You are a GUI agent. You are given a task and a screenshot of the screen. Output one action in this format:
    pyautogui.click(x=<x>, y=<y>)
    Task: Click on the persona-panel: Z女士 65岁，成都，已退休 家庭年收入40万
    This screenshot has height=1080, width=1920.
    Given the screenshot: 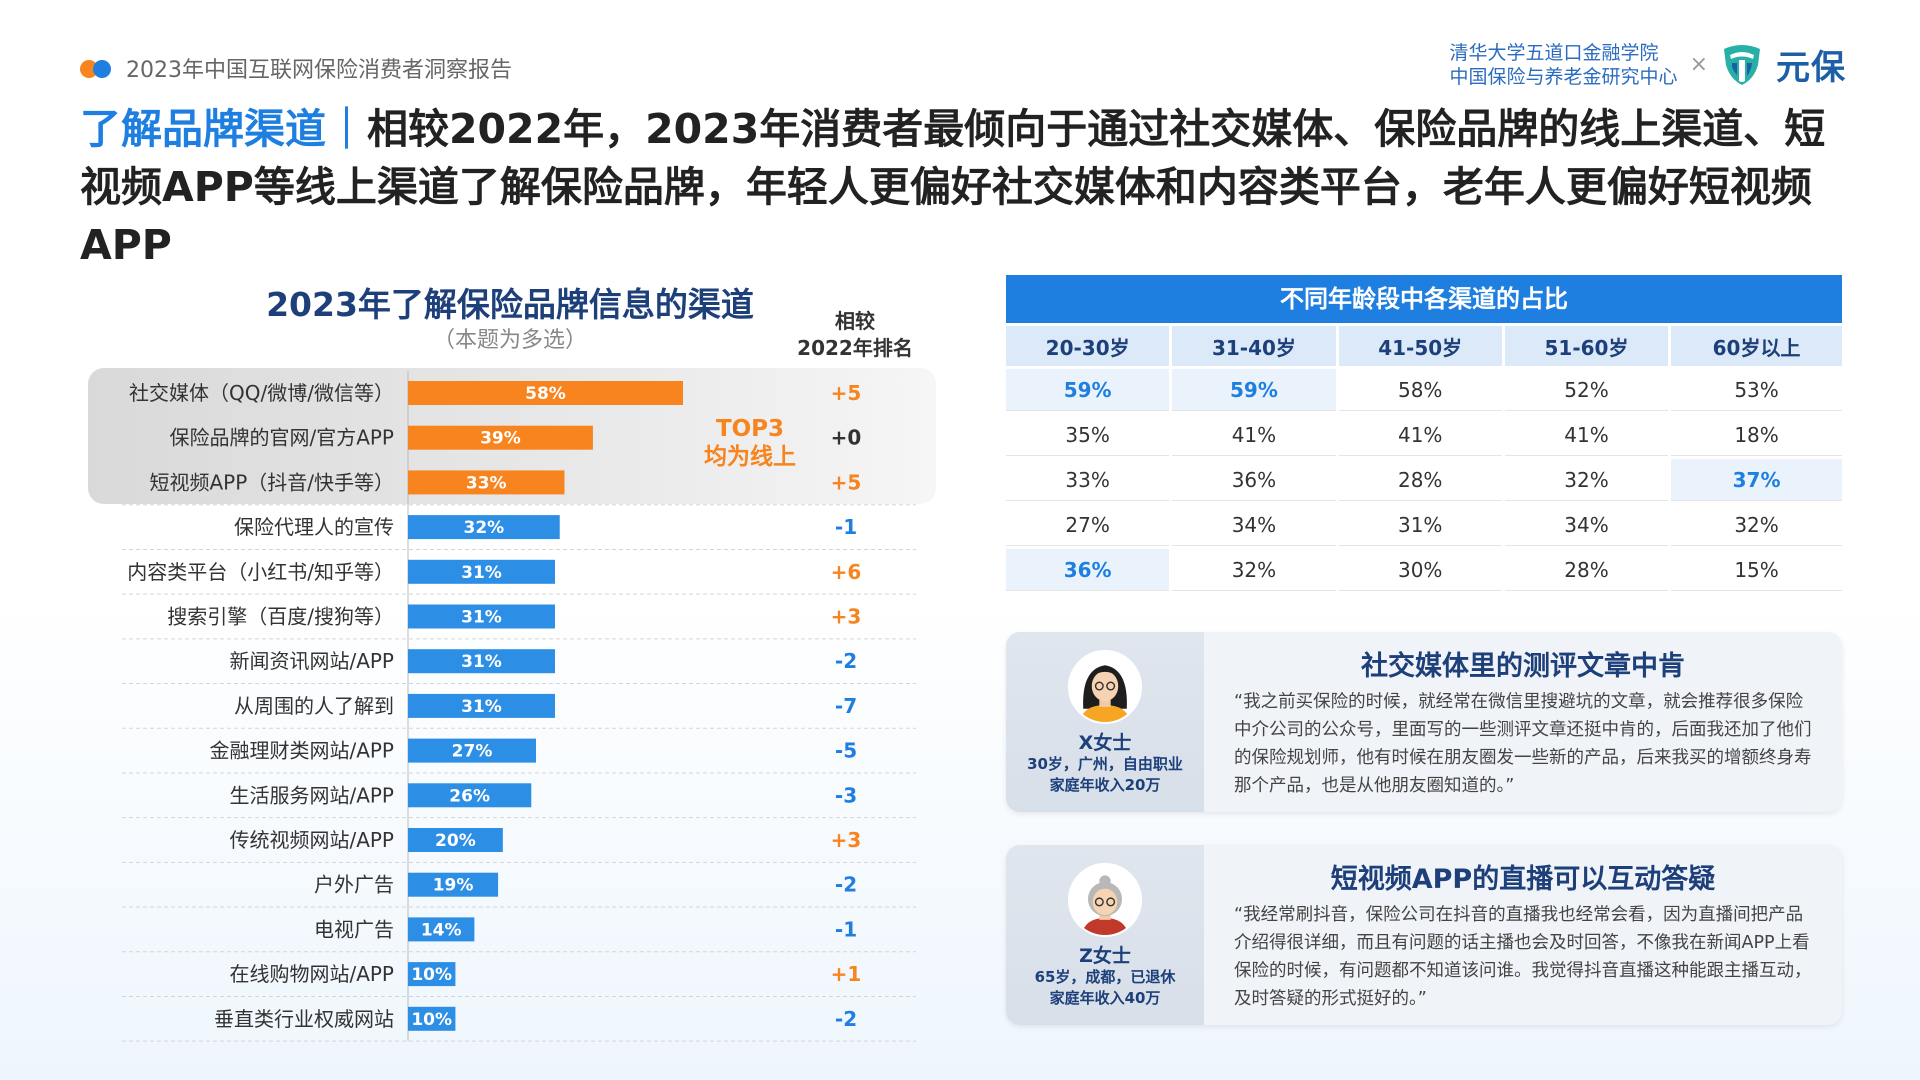 What is the action you would take?
    pyautogui.click(x=1105, y=935)
    